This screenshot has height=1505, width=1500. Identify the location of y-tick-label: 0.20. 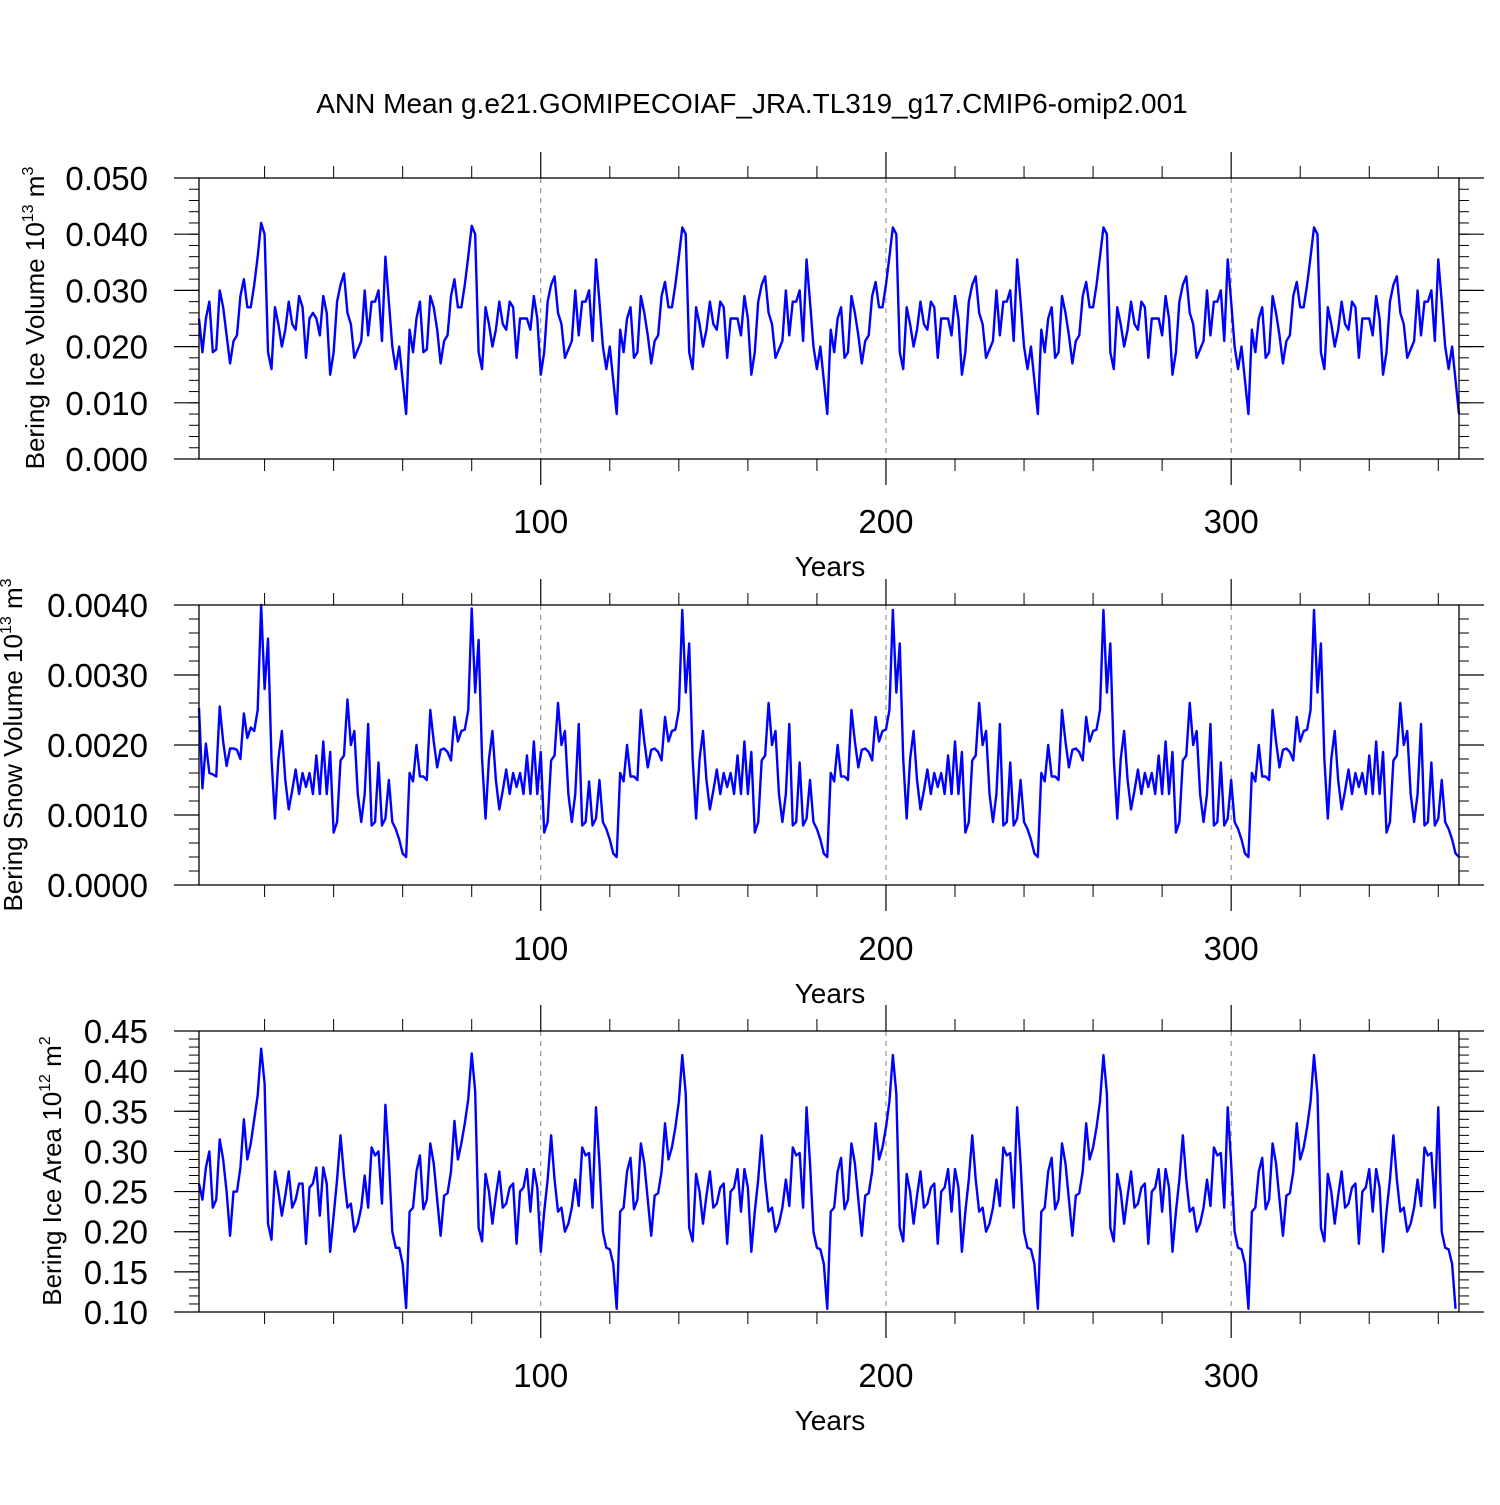
(116, 1232).